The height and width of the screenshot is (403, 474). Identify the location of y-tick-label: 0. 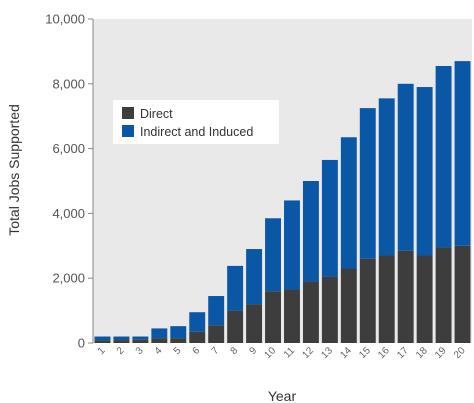
(81, 343).